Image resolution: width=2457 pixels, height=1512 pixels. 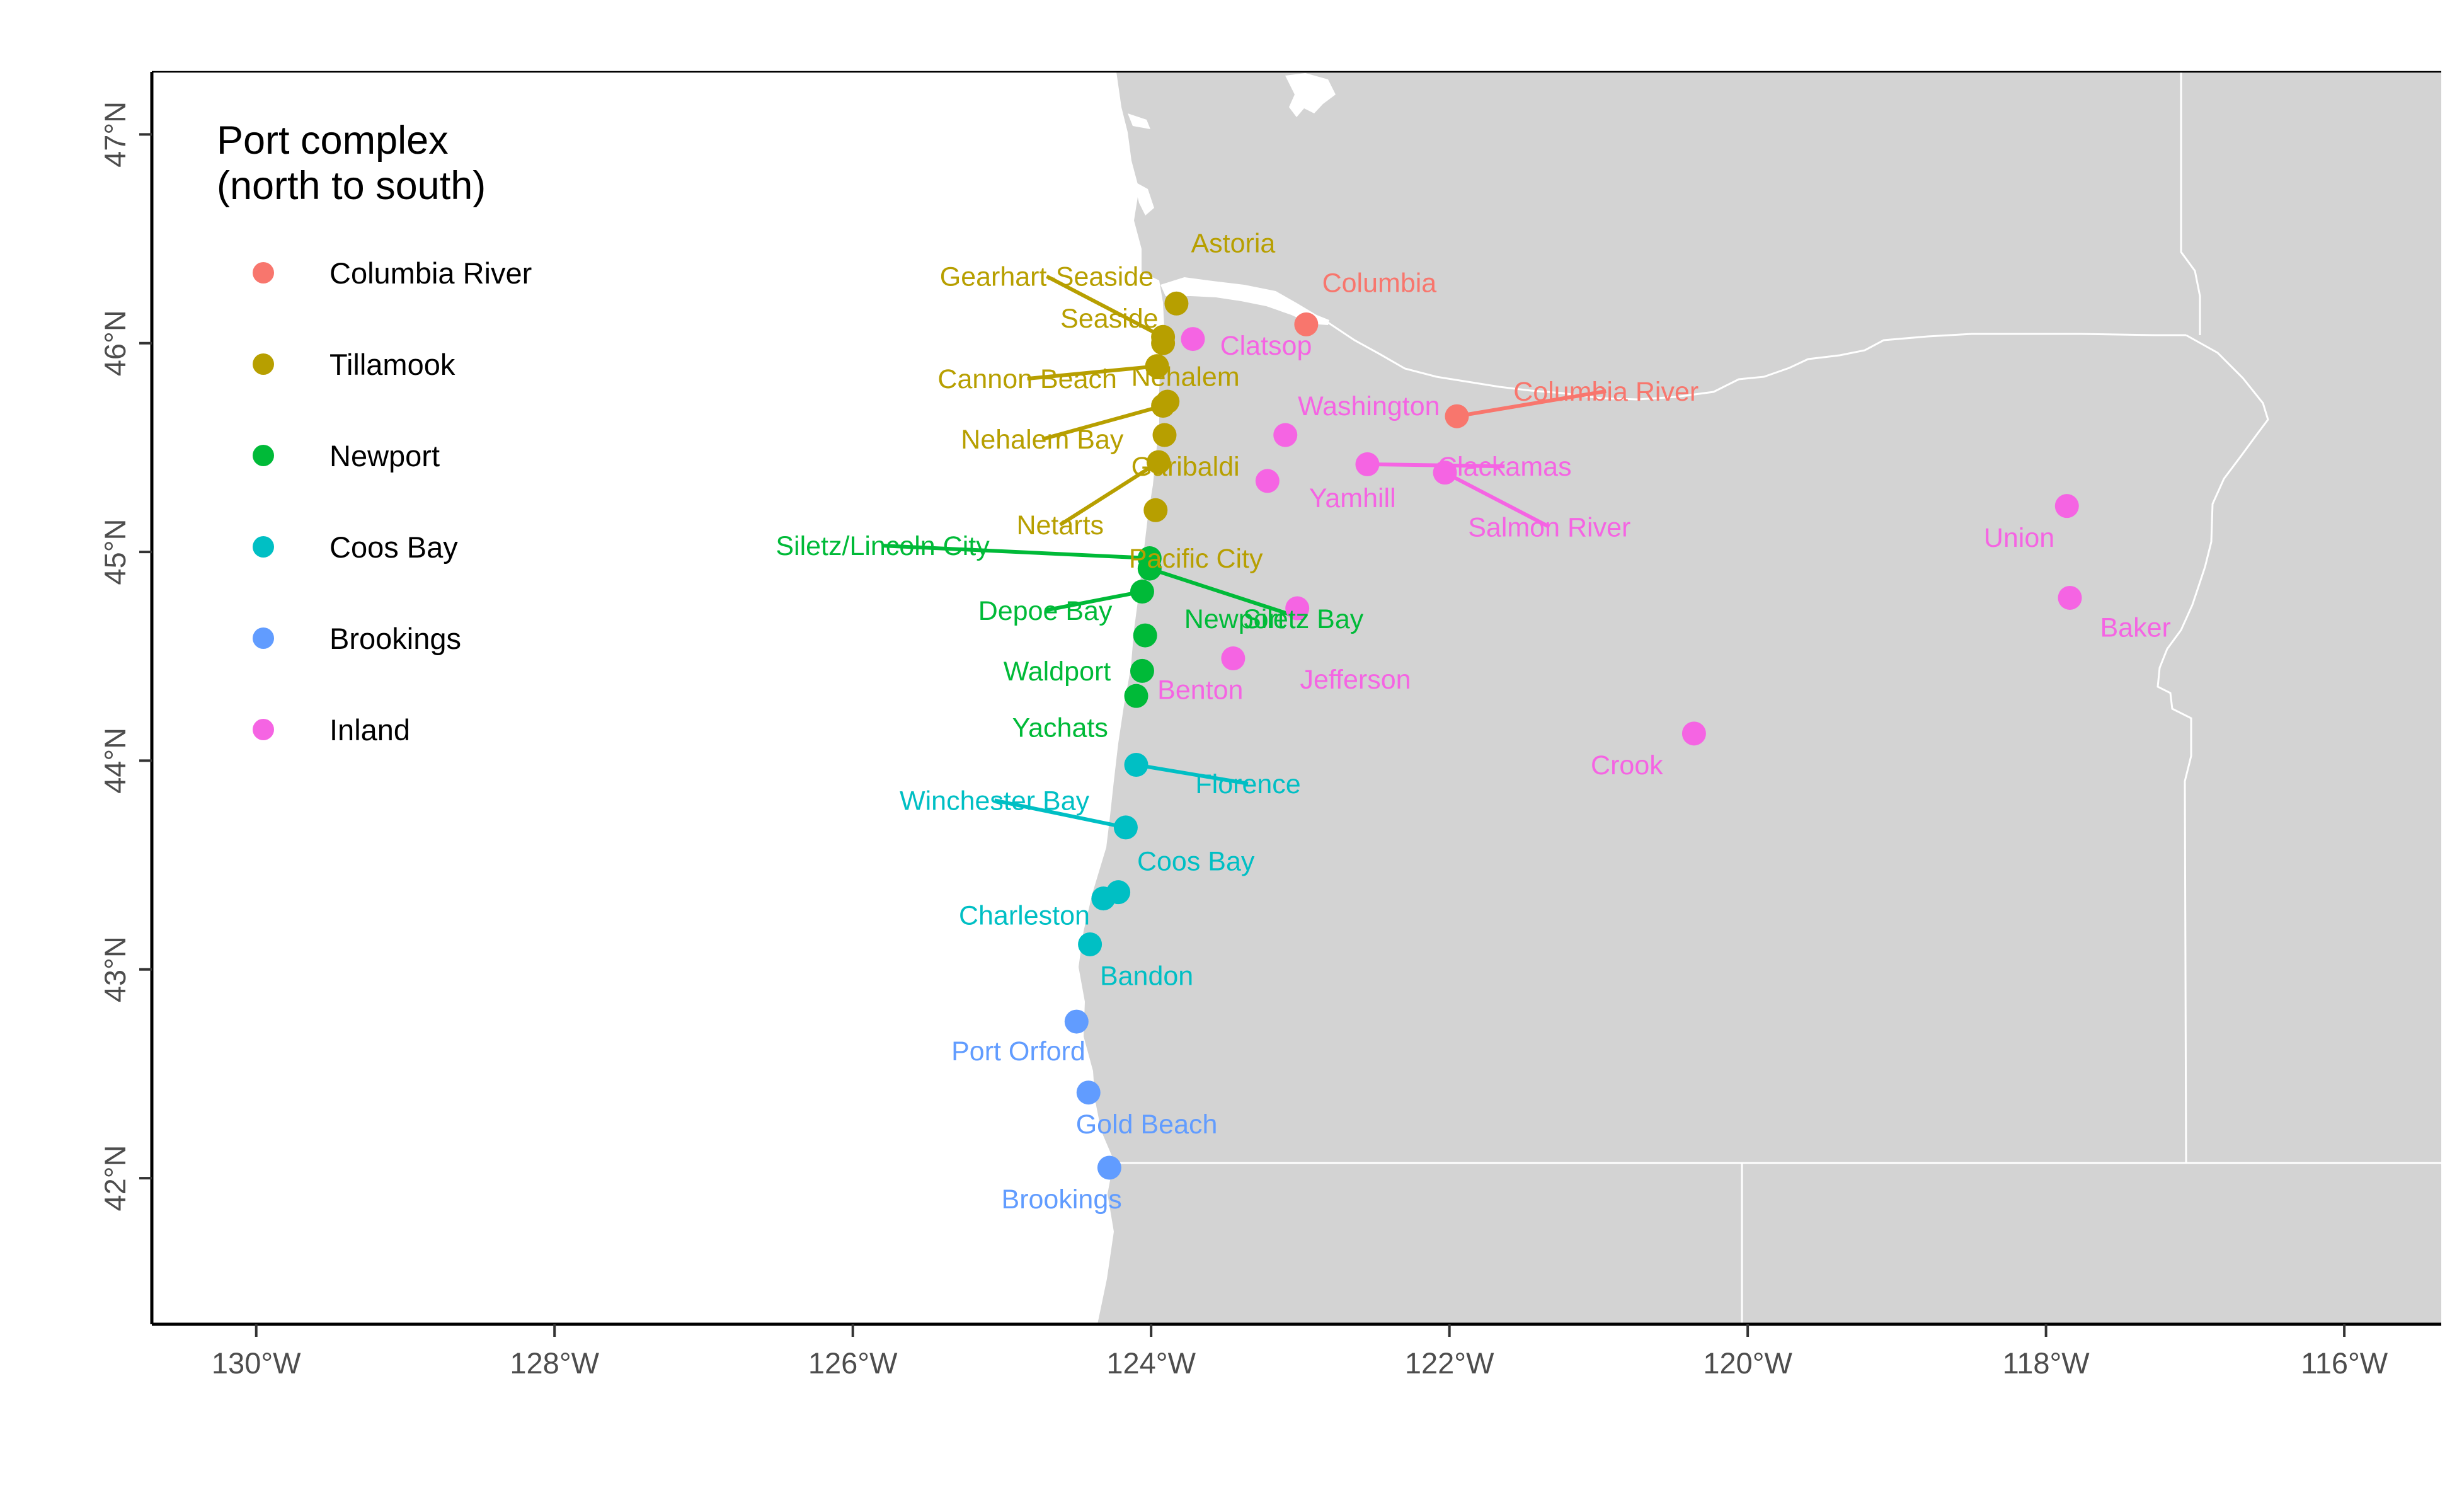 I want to click on y-tick-label: 44°N, so click(x=115, y=761).